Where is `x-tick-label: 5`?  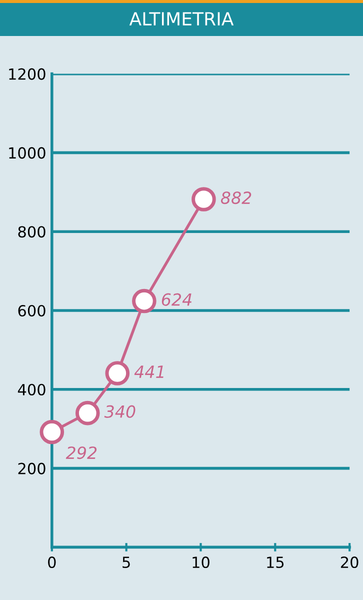 x-tick-label: 5 is located at coordinates (126, 562).